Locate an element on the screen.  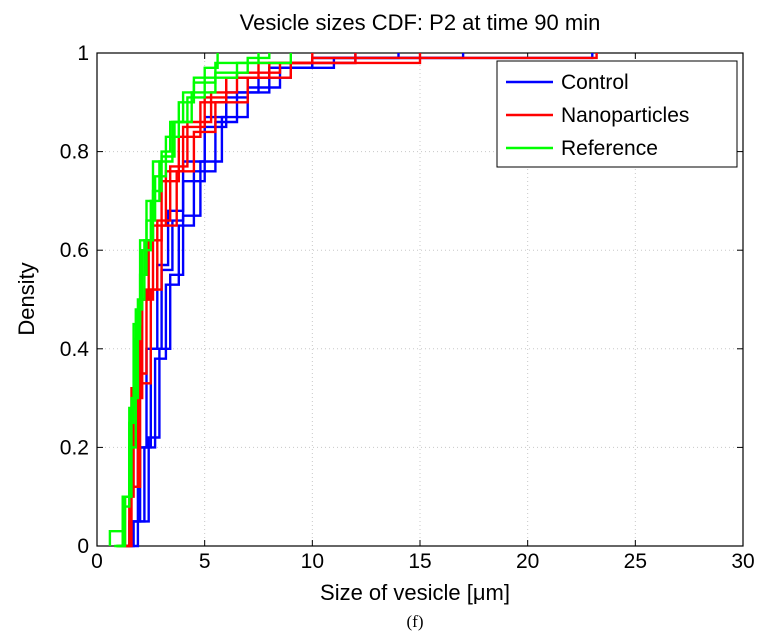
legend: Control Nanoparticles Reference is located at coordinates (617, 114).